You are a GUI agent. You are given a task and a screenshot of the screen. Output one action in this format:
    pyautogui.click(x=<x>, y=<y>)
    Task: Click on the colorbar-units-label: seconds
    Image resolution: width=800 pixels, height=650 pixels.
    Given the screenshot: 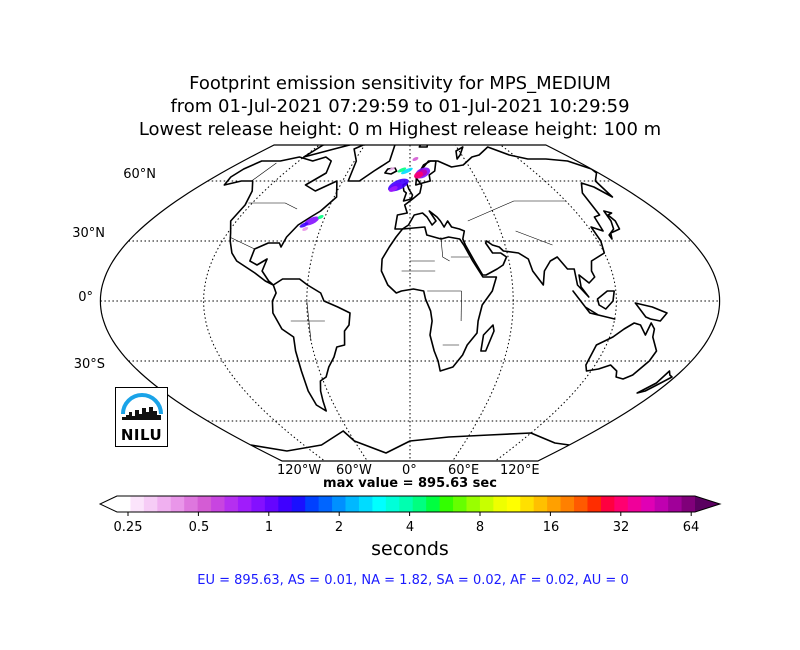 What is the action you would take?
    pyautogui.click(x=410, y=549)
    